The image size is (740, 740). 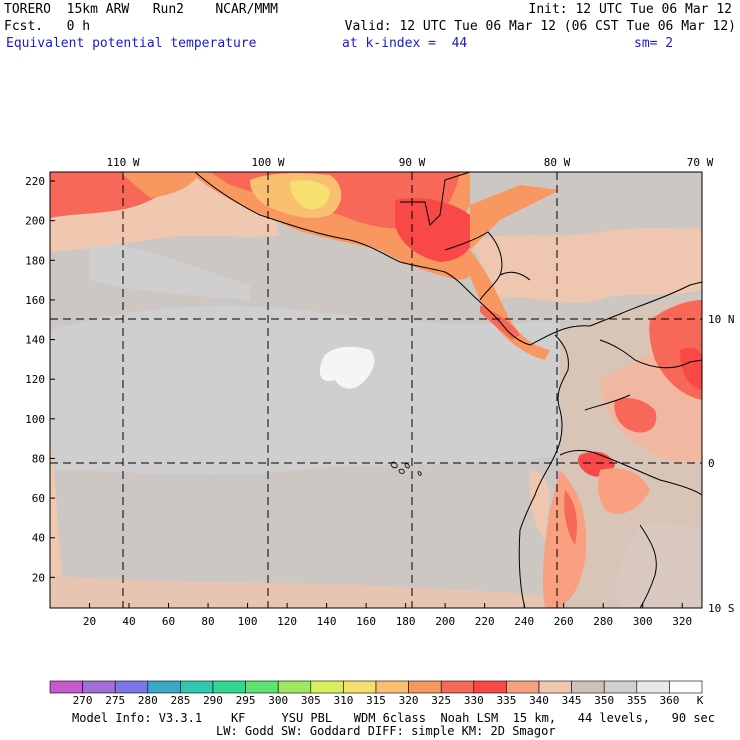 What do you see at coordinates (435, 199) in the screenshot?
I see `yucatan-border` at bounding box center [435, 199].